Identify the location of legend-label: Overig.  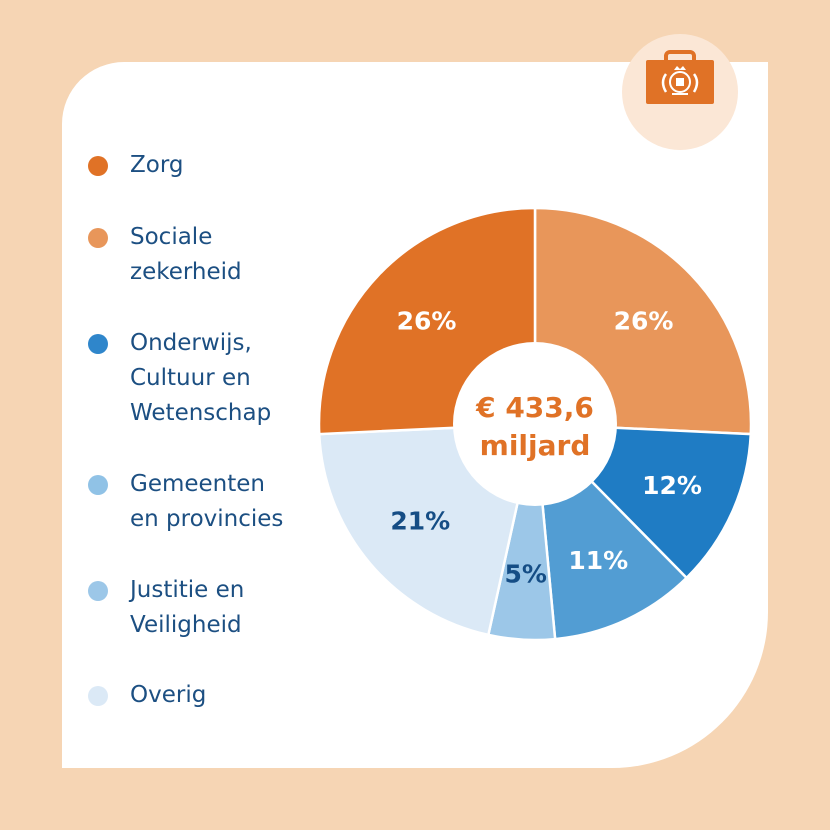
(168, 695).